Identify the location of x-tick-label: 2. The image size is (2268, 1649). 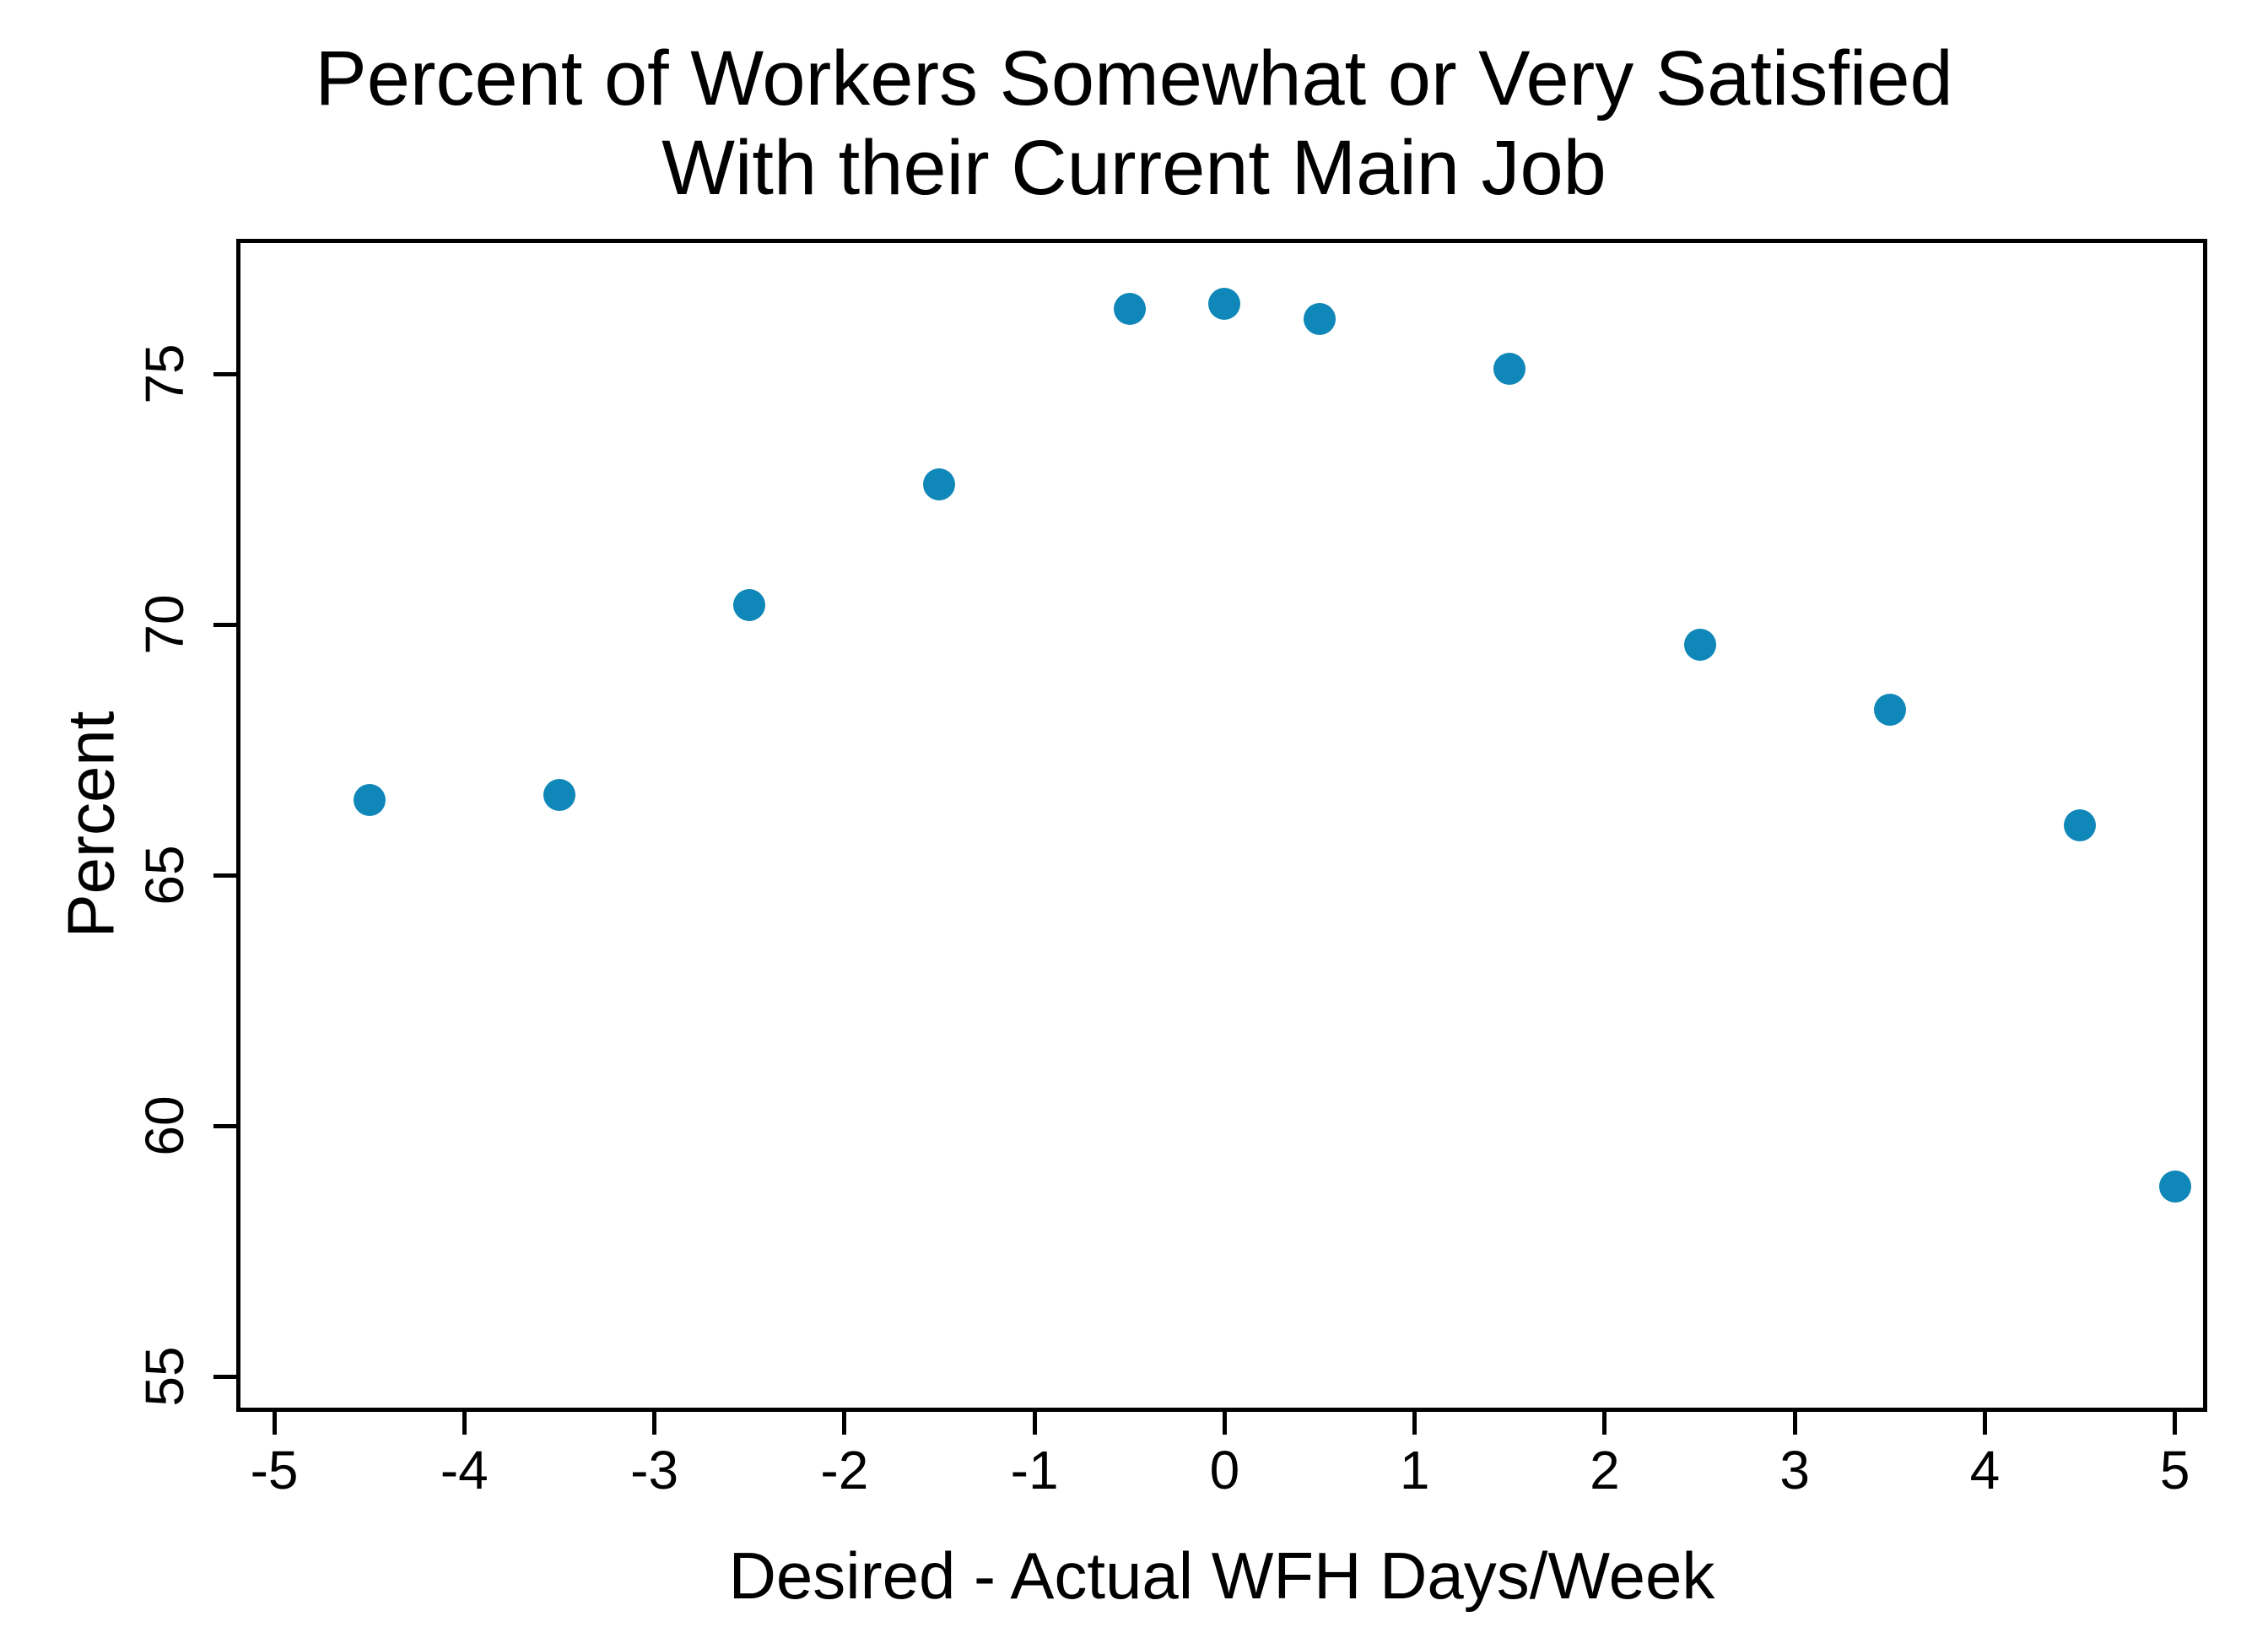
(1605, 1470).